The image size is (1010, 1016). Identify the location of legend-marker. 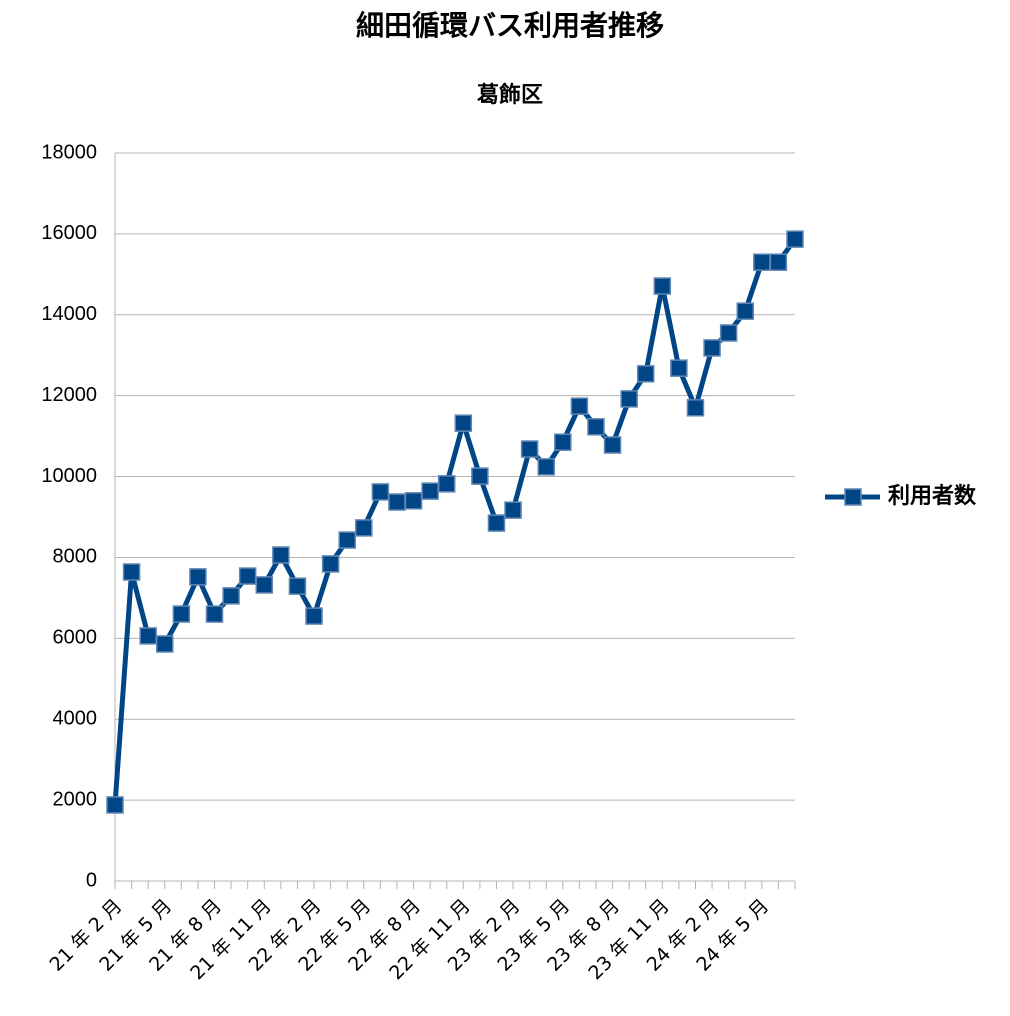
(853, 497).